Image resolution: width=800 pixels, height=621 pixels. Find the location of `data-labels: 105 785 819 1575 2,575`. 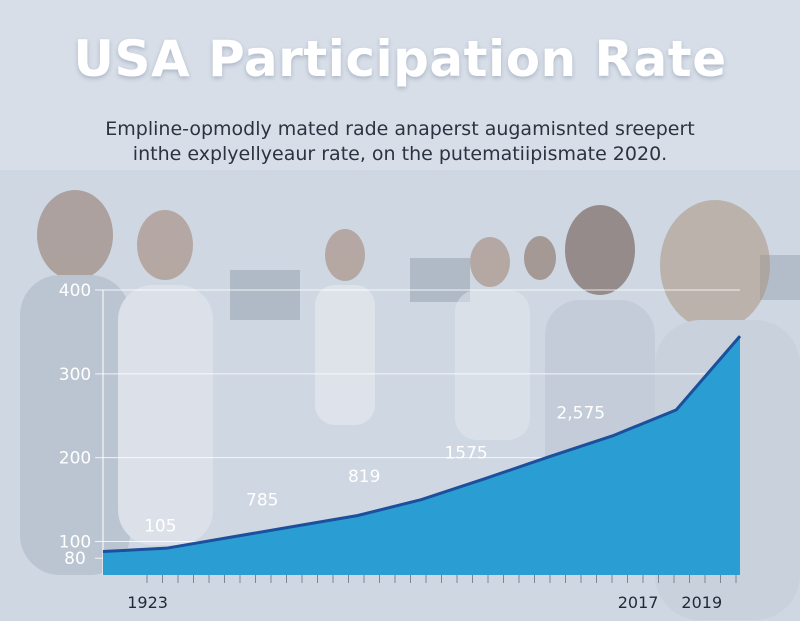

data-labels: 105 785 819 1575 2,575 is located at coordinates (374, 469).